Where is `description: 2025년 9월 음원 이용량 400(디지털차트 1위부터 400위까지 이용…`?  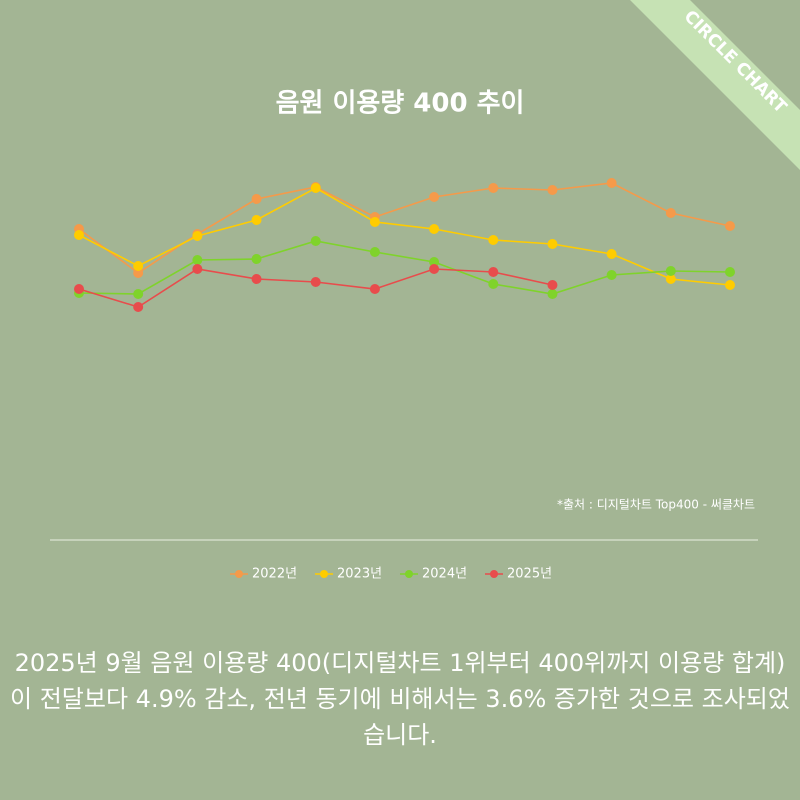 description: 2025년 9월 음원 이용량 400(디지털차트 1위부터 400위까지 이용… is located at coordinates (400, 699).